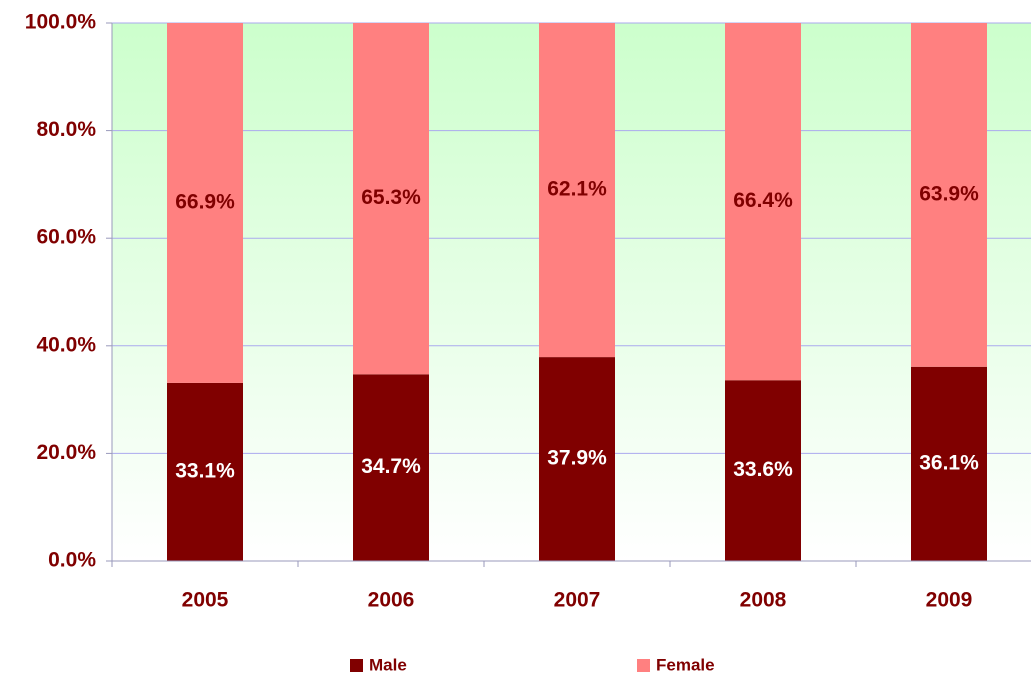  I want to click on y-tick-label: 100.0%, so click(61, 22).